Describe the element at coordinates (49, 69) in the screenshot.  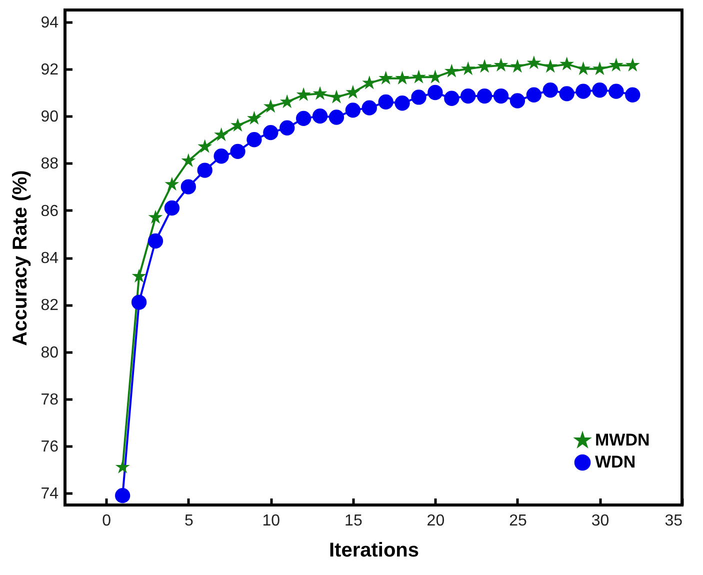
I see `y-tick-label: 92` at that location.